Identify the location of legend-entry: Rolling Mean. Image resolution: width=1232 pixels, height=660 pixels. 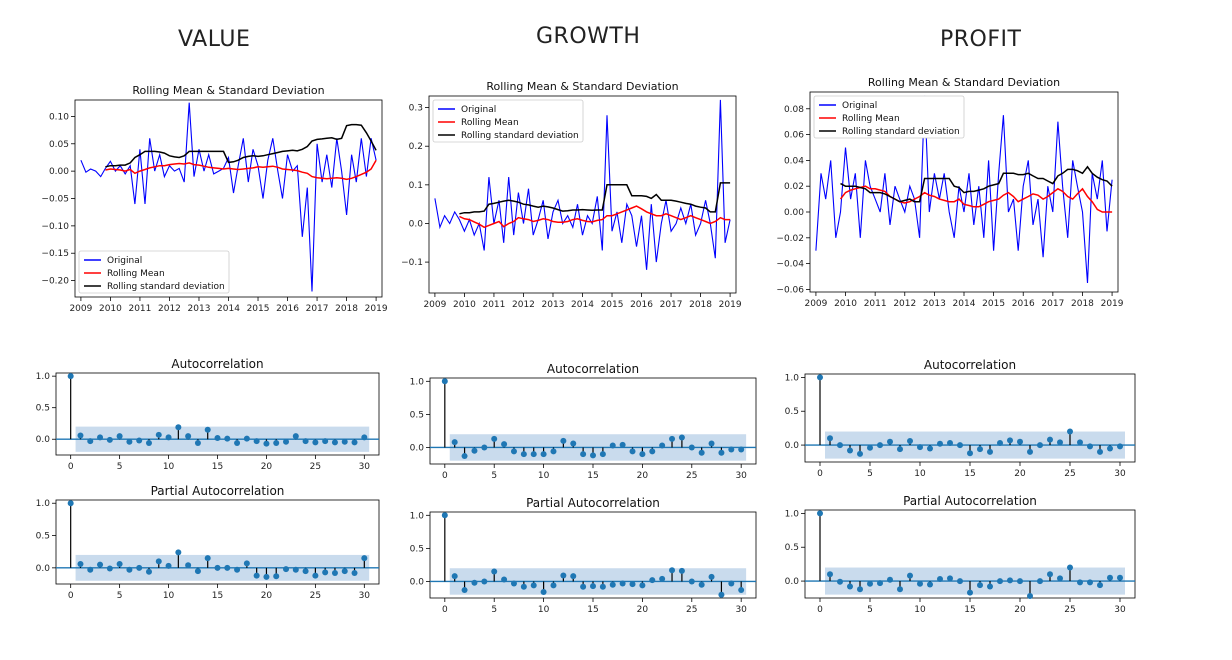
(136, 274).